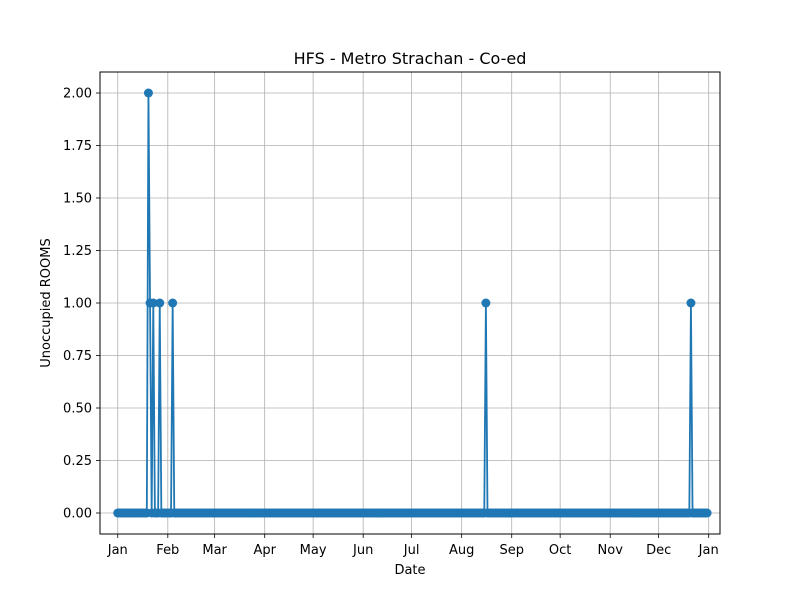  I want to click on y-tick-label: 1.50, so click(77, 199).